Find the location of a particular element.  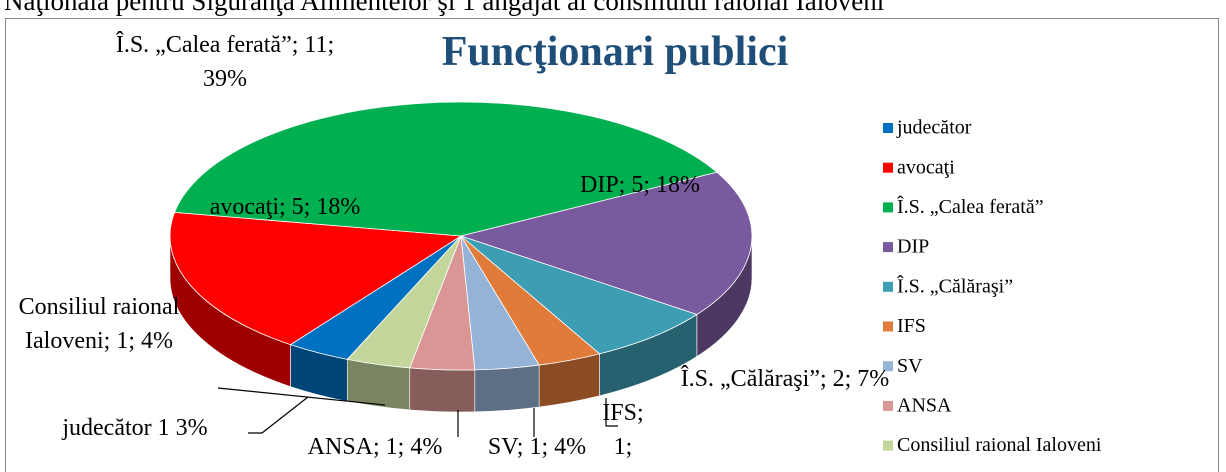

data-label: ANSA; 1; 4% is located at coordinates (375, 447).